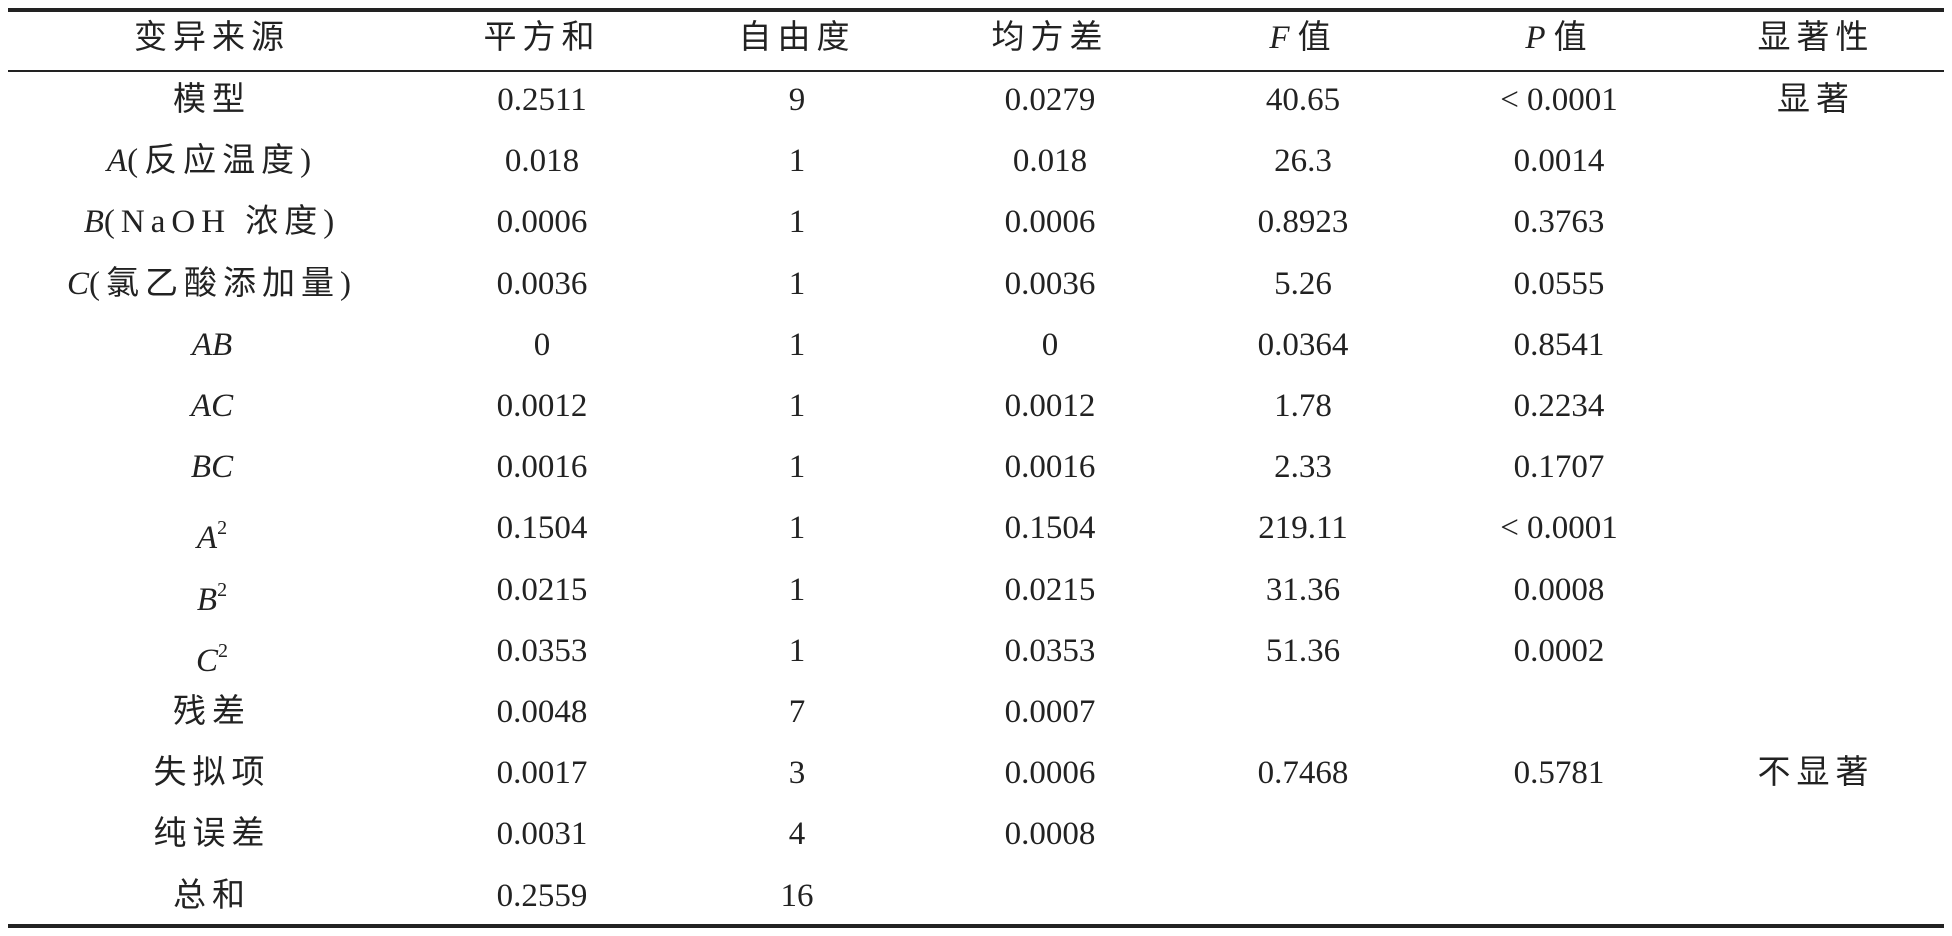 The image size is (1952, 936). What do you see at coordinates (542, 38) in the screenshot?
I see `header-cell: 平方和` at bounding box center [542, 38].